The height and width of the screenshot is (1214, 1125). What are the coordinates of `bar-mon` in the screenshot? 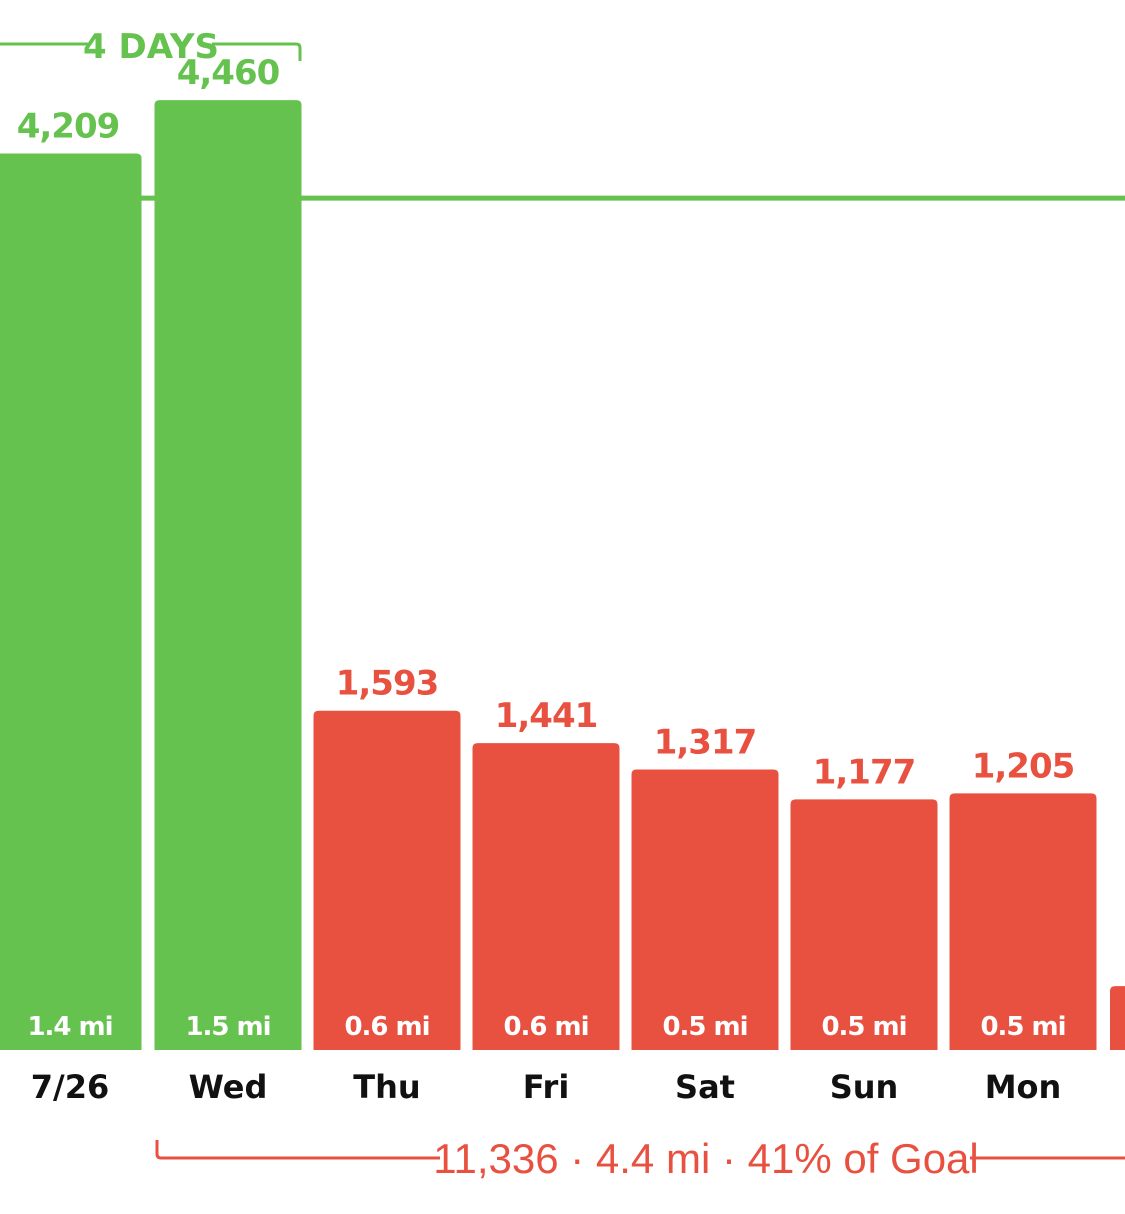 It's located at (1023, 921).